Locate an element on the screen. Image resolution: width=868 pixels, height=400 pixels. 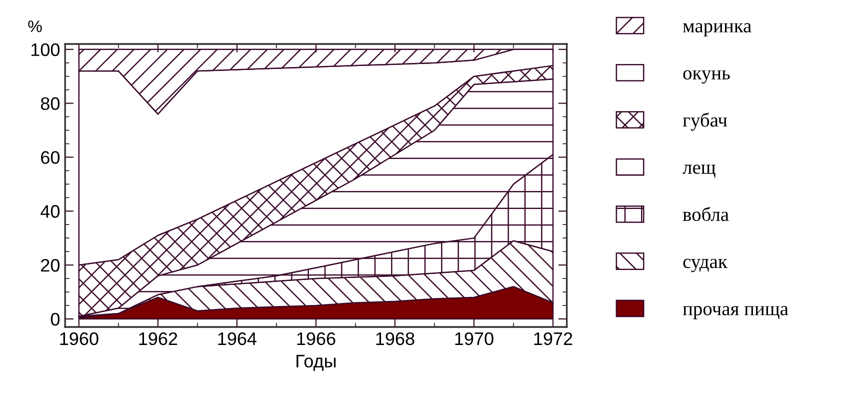
y-axis-title: % is located at coordinates (35, 26).